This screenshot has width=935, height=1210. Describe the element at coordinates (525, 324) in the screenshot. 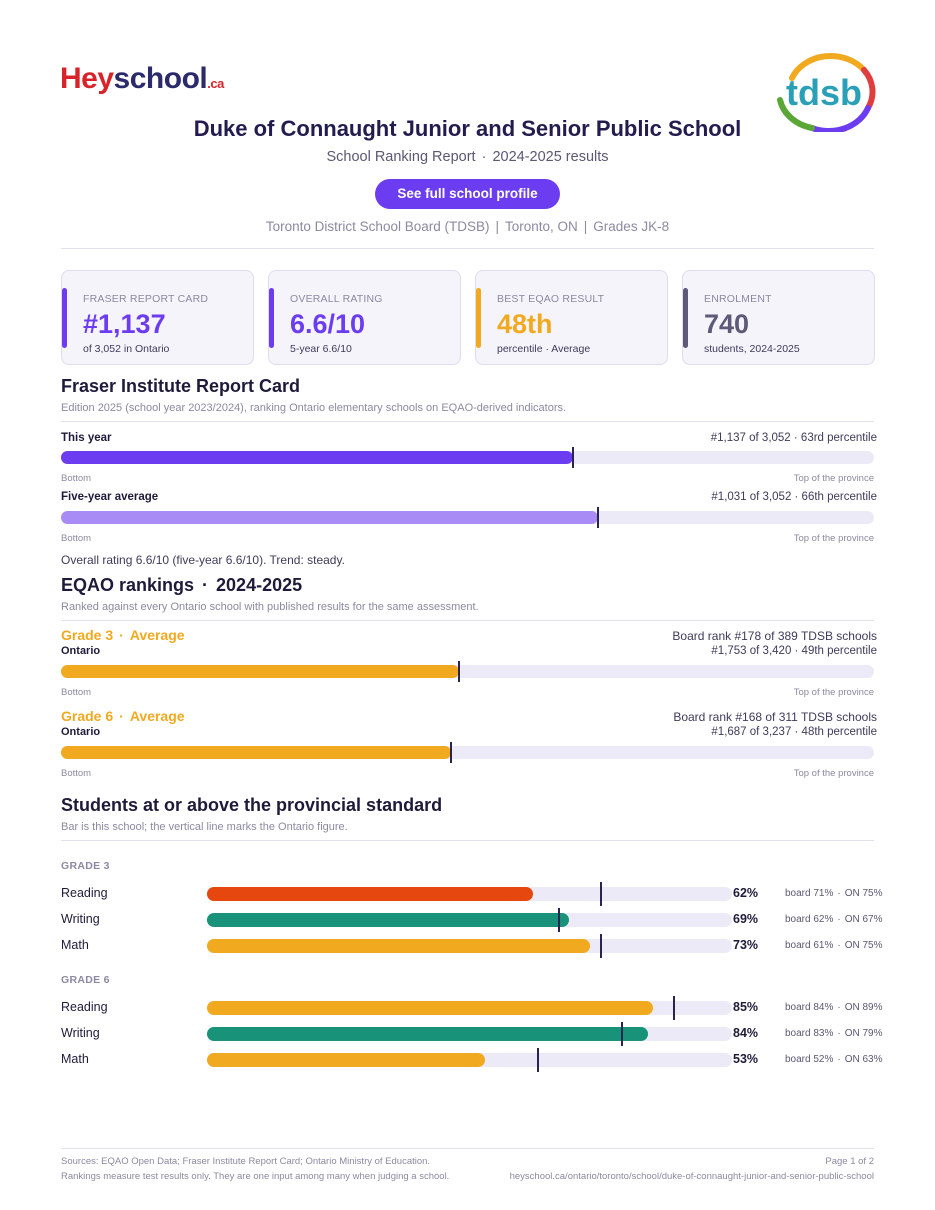

I see `card-value: 48th` at that location.